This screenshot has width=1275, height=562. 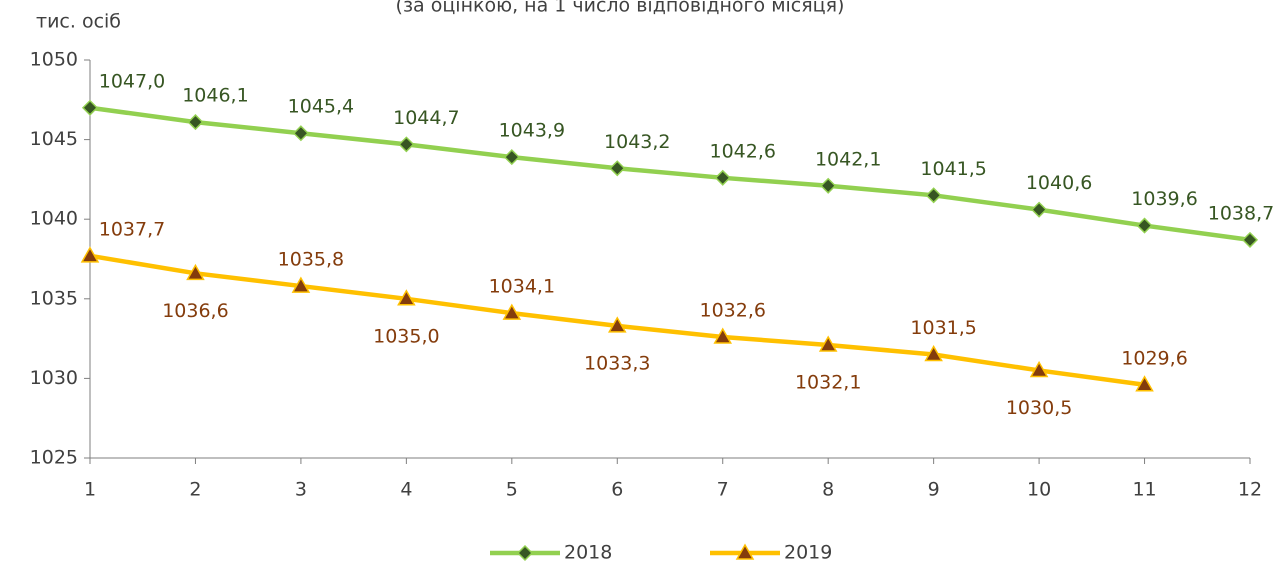 What do you see at coordinates (943, 328) in the screenshot?
I see `data-label: 1031,5` at bounding box center [943, 328].